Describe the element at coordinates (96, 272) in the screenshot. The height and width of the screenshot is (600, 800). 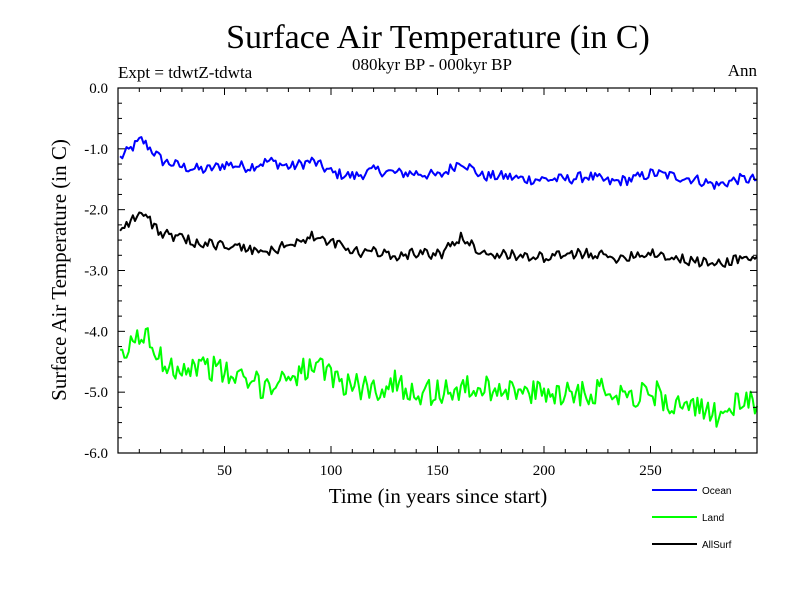
I see `y-tick-label: -3.0` at that location.